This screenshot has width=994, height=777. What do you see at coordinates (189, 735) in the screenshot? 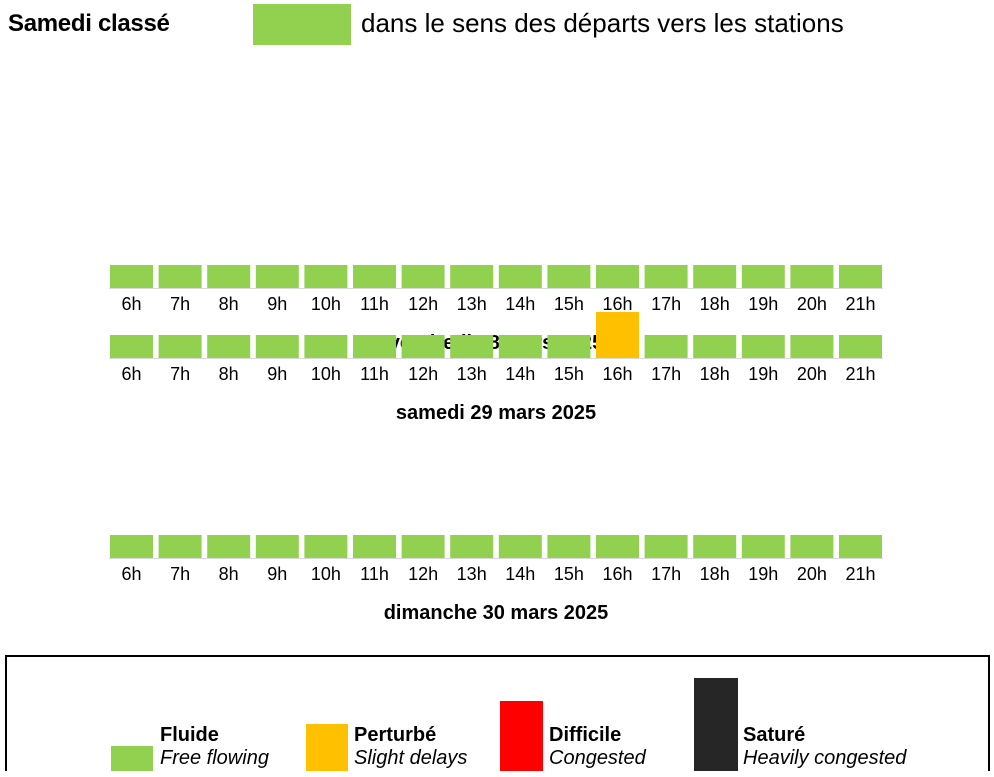
I see `legend-name-fluide: Fluide` at bounding box center [189, 735].